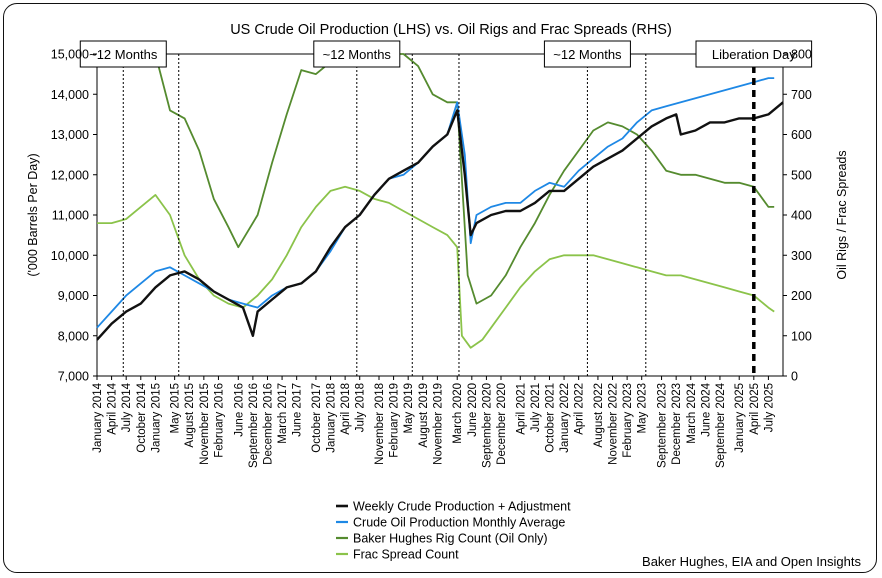  I want to click on x-tick-label: February 2019, so click(395, 420).